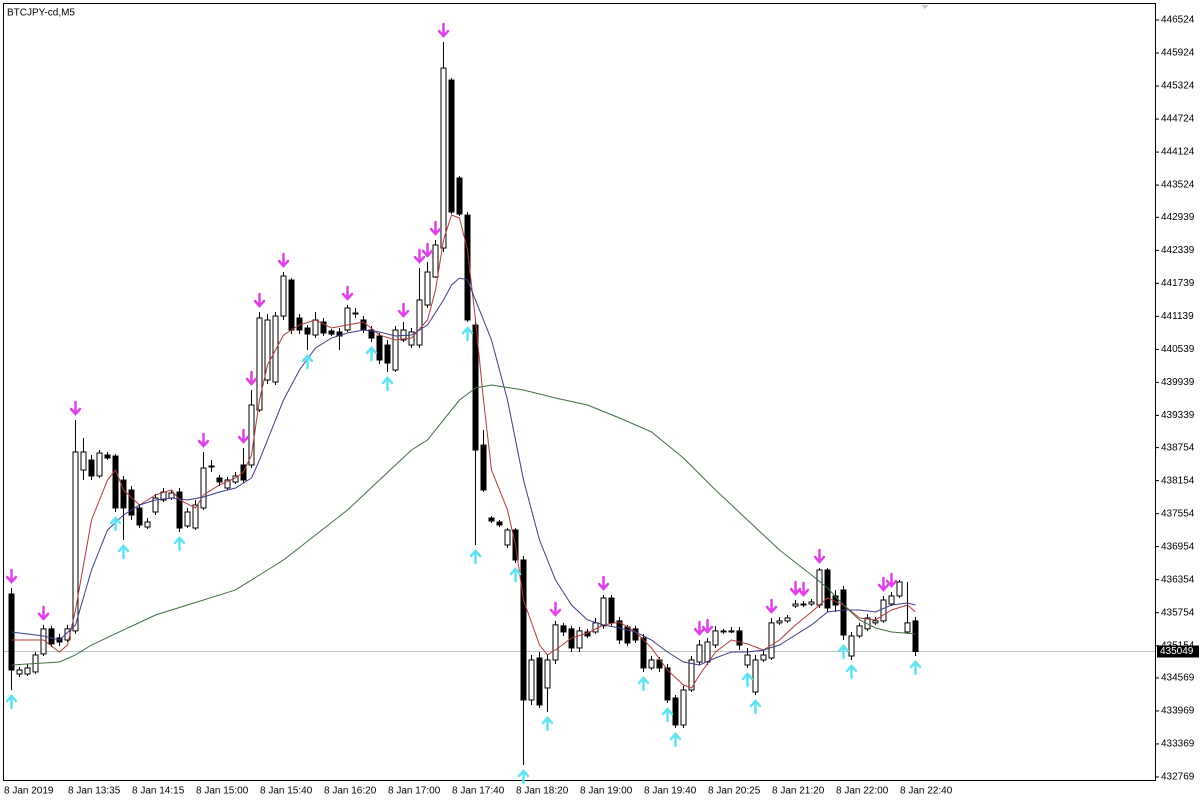 Image resolution: width=1202 pixels, height=802 pixels. I want to click on y-tick-label: 445324, so click(1178, 86).